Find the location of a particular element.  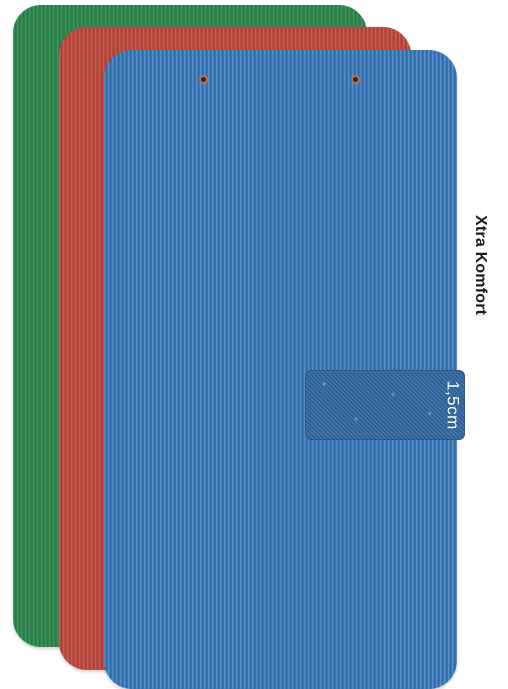

product-name-label: Xtra Komfort is located at coordinates (480, 265).